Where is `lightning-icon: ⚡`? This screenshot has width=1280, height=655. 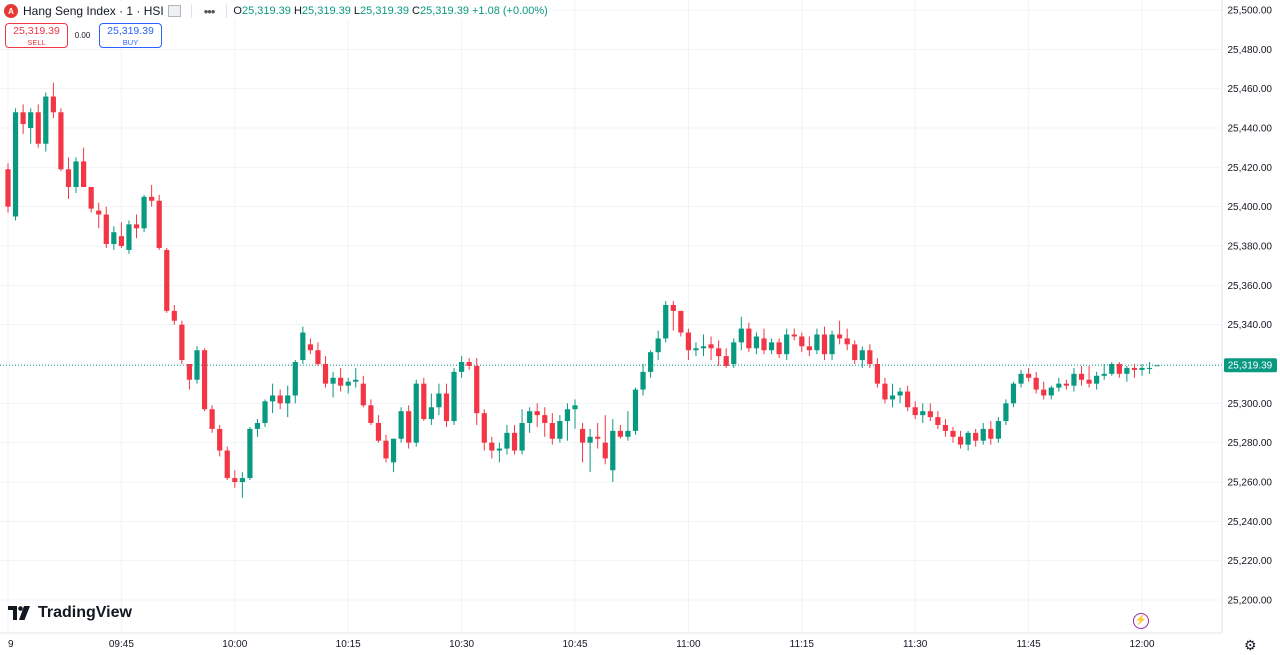 lightning-icon: ⚡ is located at coordinates (1141, 621).